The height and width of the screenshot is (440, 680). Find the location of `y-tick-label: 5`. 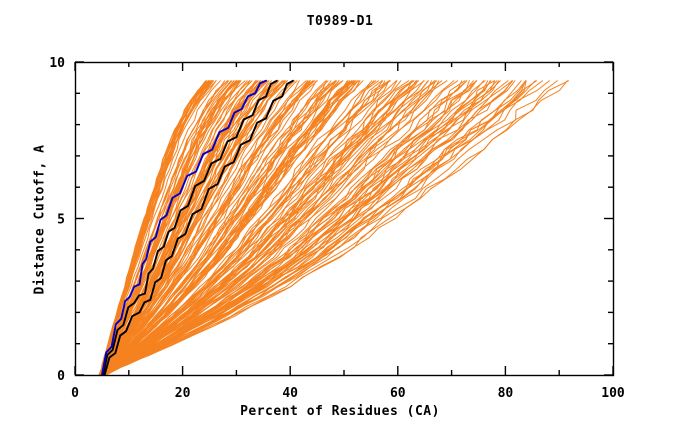

y-tick-label: 5 is located at coordinates (61, 220).